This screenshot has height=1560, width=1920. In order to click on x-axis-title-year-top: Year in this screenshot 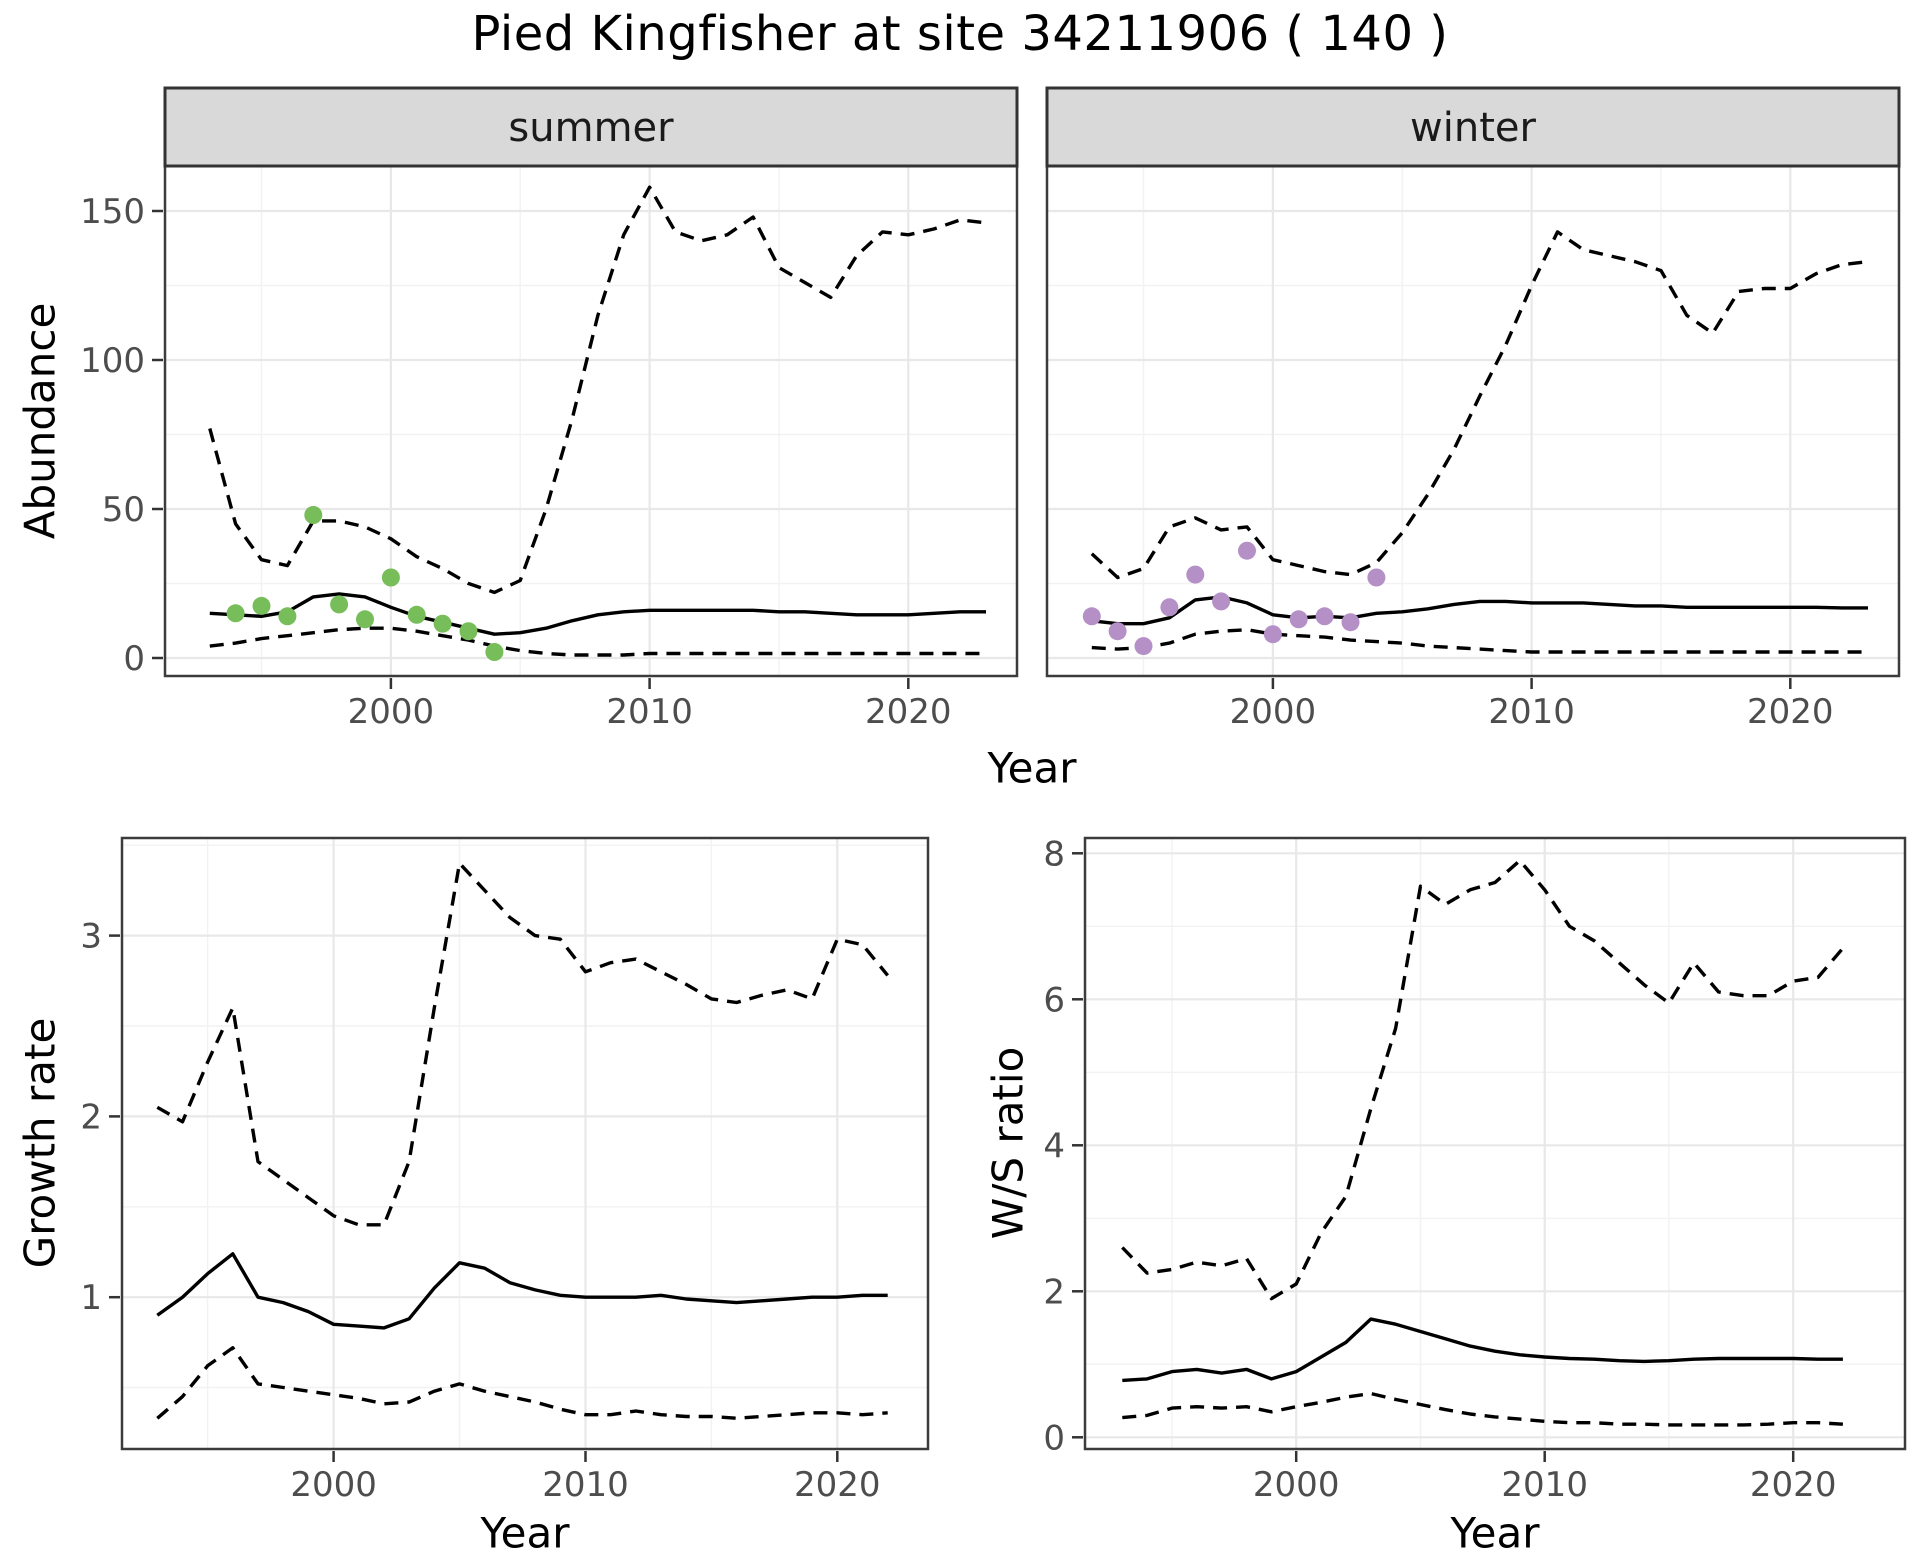, I will do `click(1032, 768)`.